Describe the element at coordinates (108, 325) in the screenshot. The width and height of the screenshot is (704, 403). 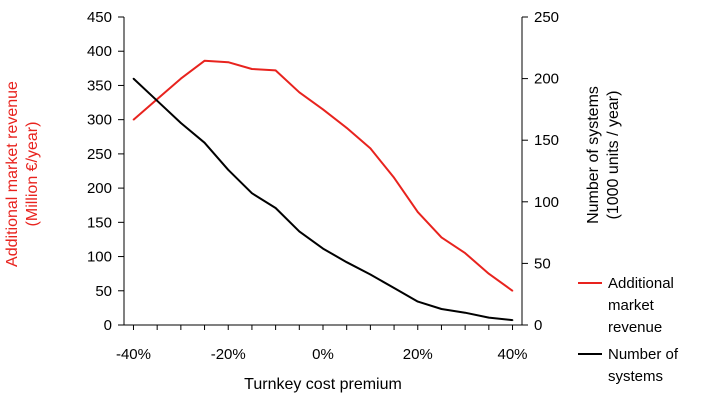
I see `left-y-tick-label: 0` at that location.